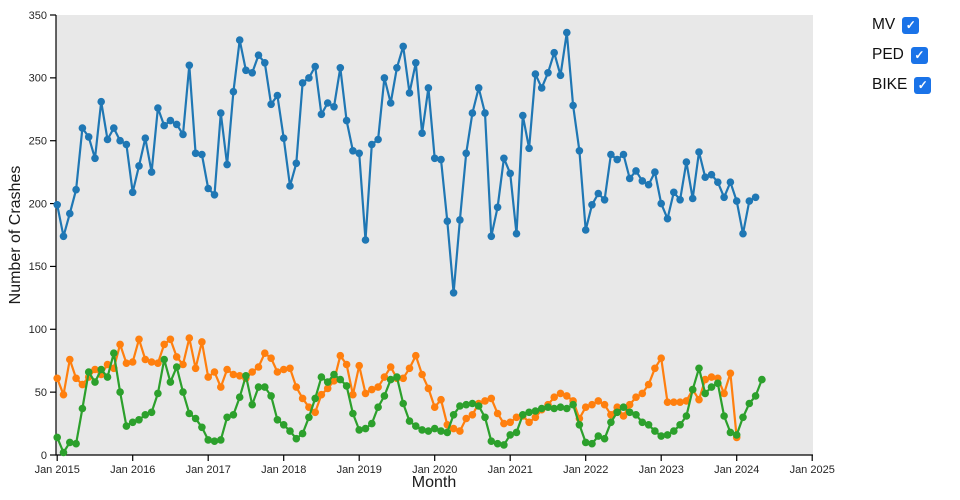  Describe the element at coordinates (132, 470) in the screenshot. I see `x-tick-label: Jan 2016` at that location.